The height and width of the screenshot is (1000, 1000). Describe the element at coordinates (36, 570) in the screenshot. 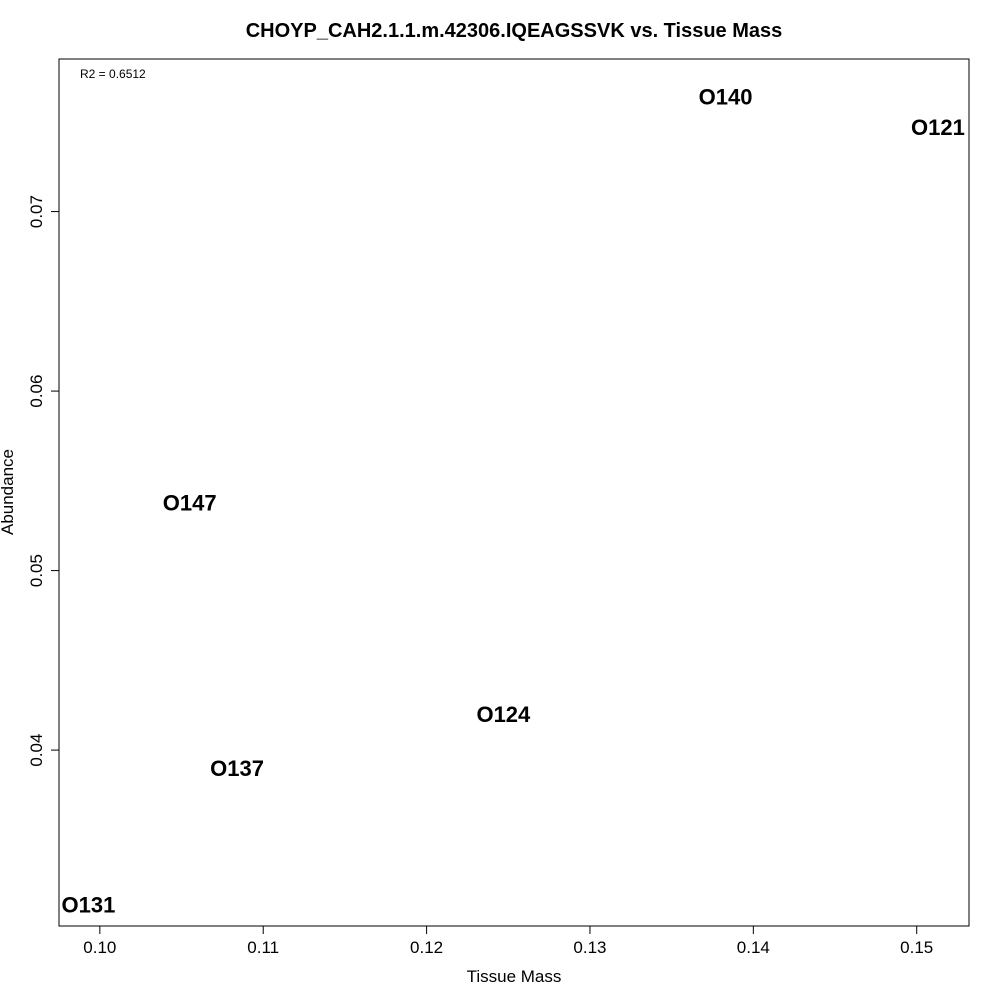

I see `y-tick-label: 0.05` at that location.